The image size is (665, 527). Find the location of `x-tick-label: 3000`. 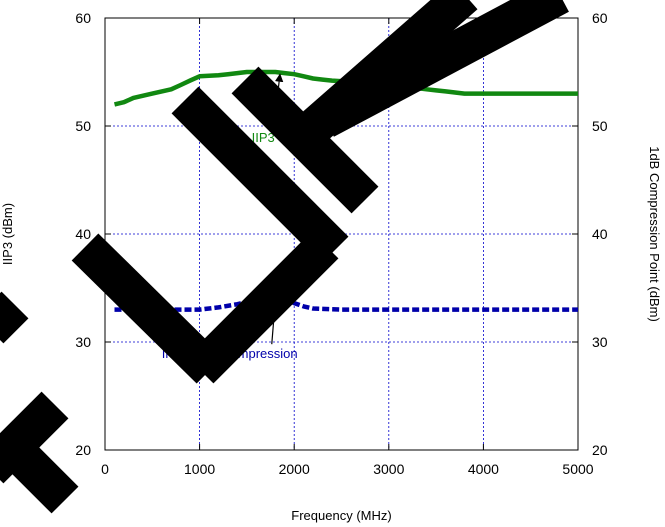

x-tick-label: 3000 is located at coordinates (388, 469).